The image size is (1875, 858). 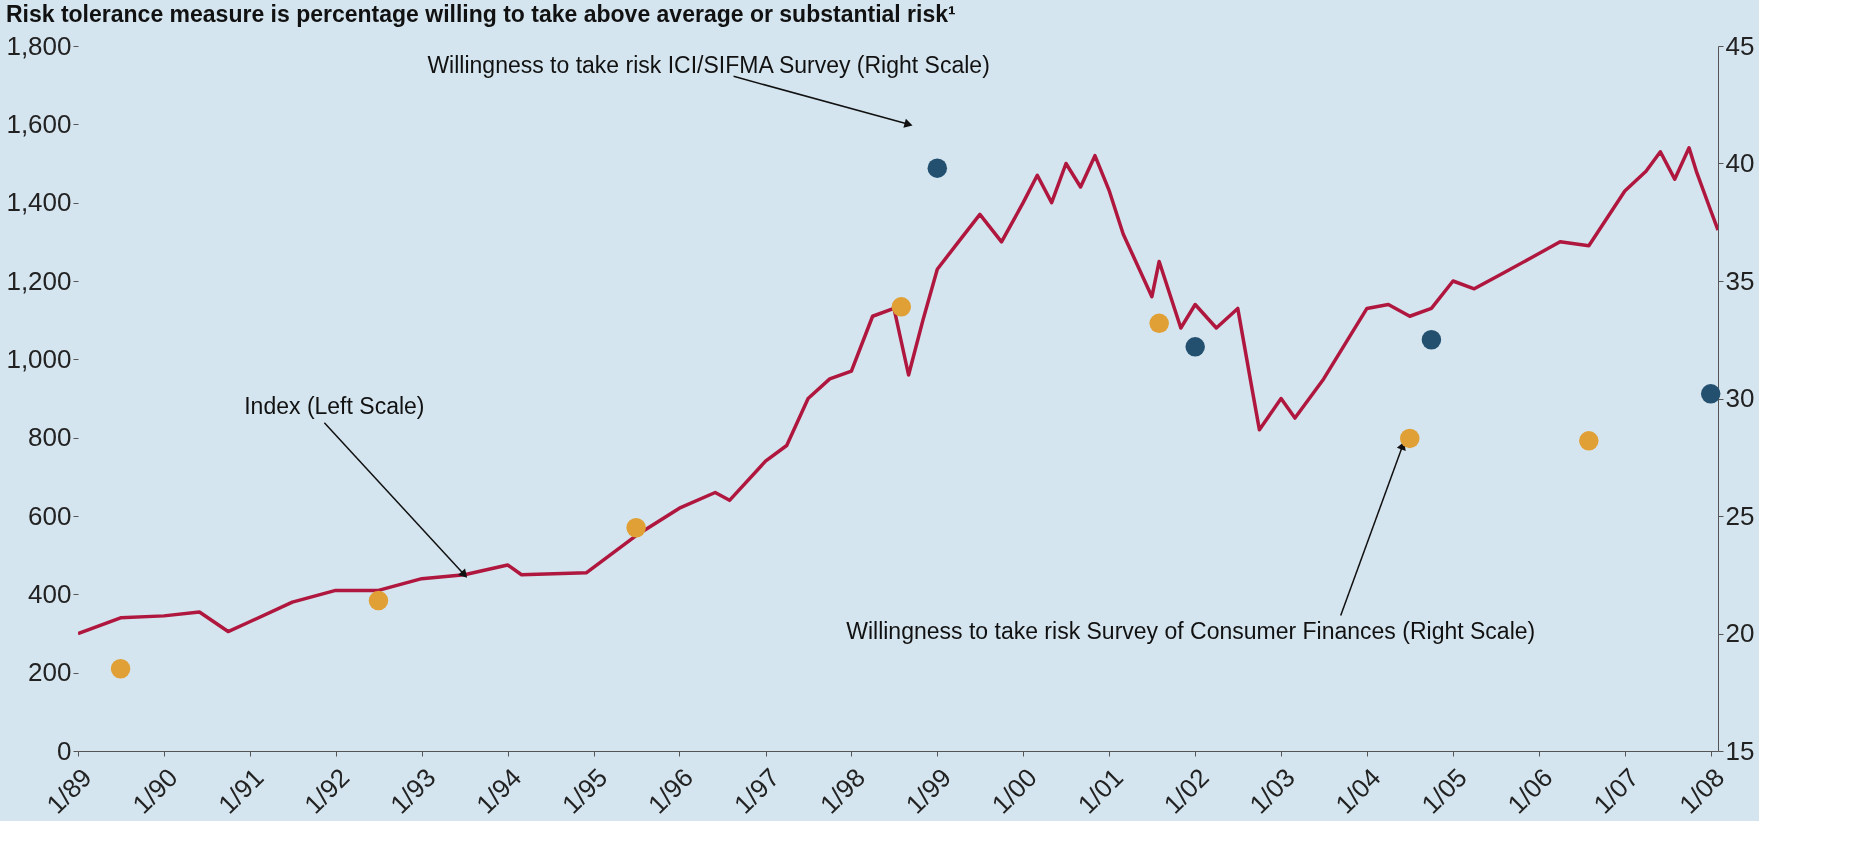 What do you see at coordinates (1100, 791) in the screenshot?
I see `x-tick-label: 1/01` at bounding box center [1100, 791].